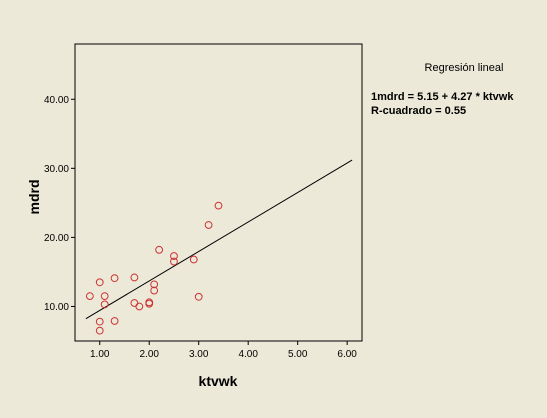 This screenshot has height=418, width=547. I want to click on x-axis-title: ktvwk, so click(218, 381).